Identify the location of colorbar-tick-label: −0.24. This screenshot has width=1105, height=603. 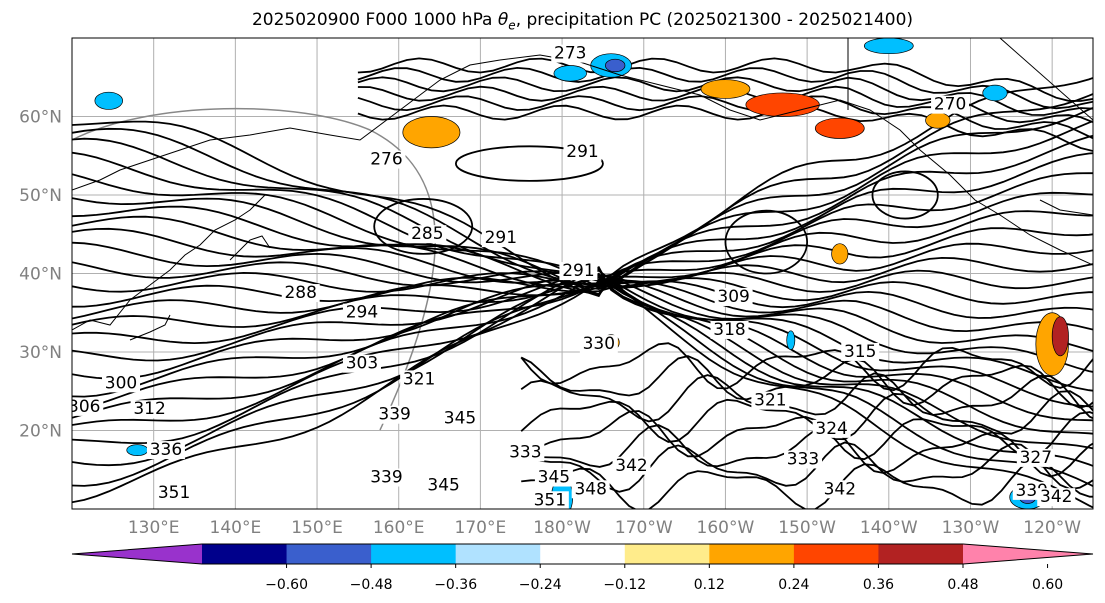
(540, 585).